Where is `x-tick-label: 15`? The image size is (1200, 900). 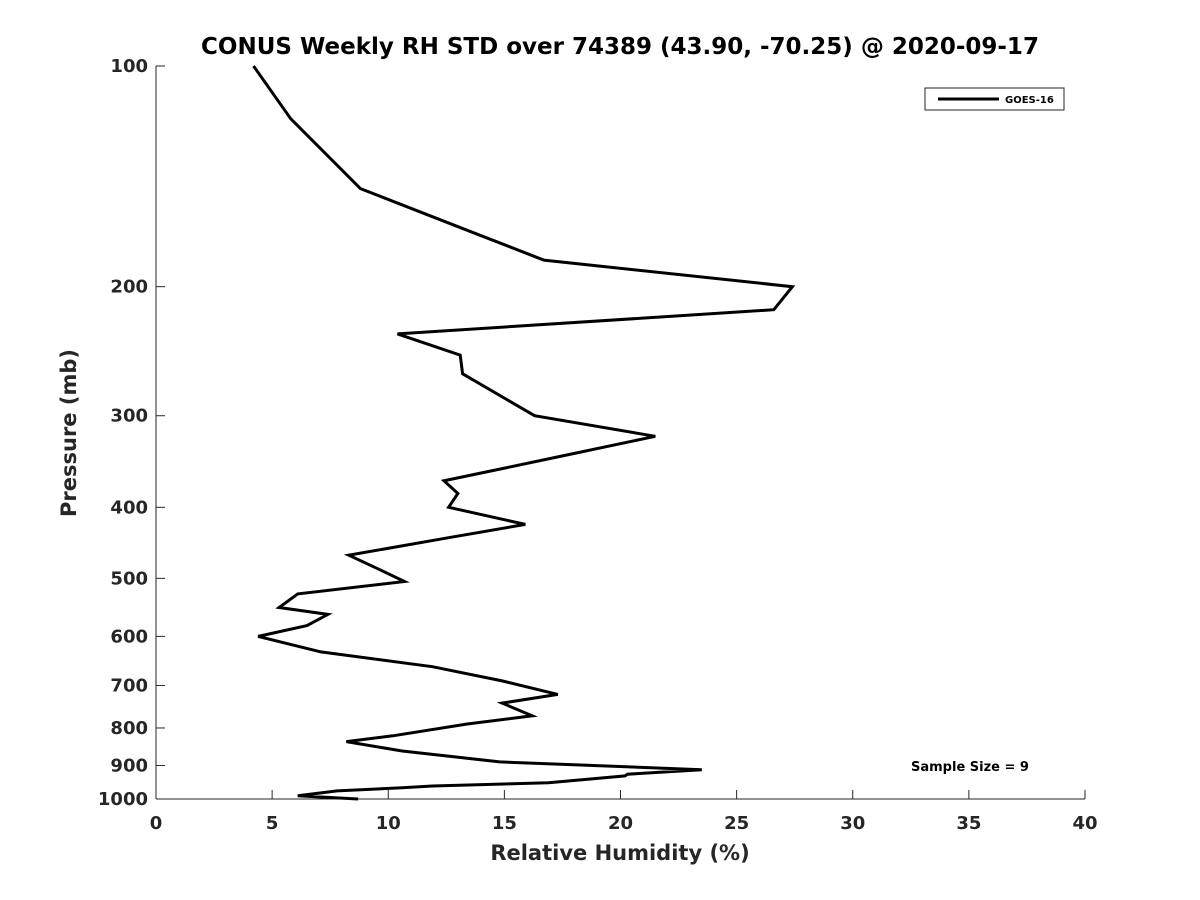 x-tick-label: 15 is located at coordinates (504, 823).